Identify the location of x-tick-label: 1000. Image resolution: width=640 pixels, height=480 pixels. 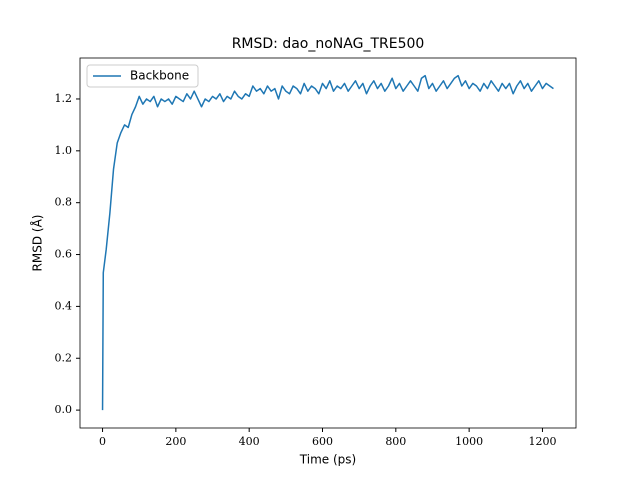
(469, 441).